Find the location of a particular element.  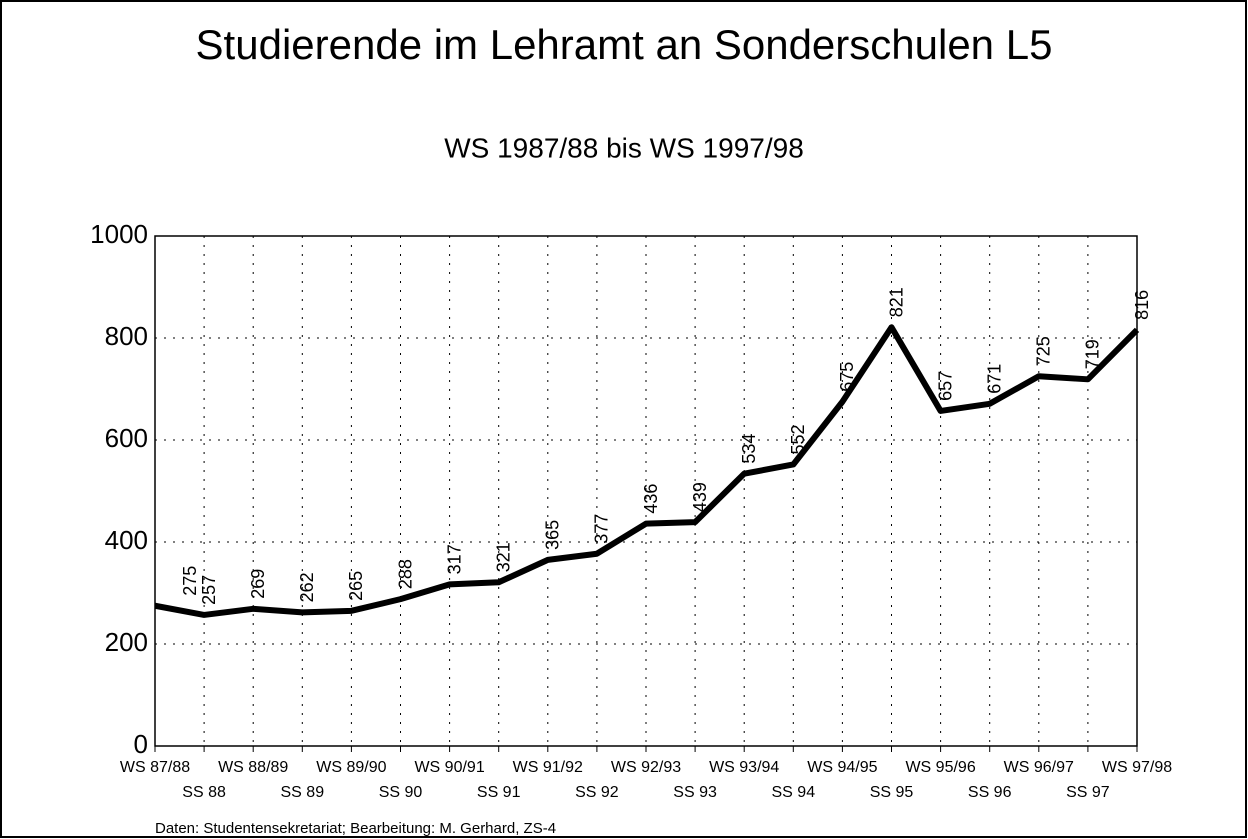

x-tick-label: SS 96 is located at coordinates (990, 792).